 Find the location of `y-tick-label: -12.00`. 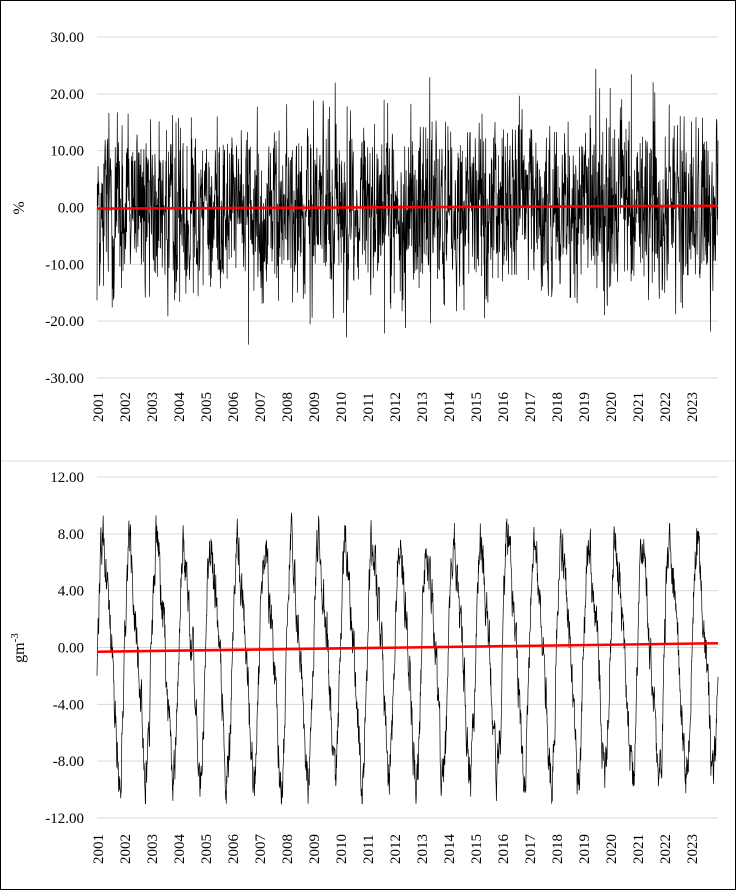

y-tick-label: -12.00 is located at coordinates (64, 819).